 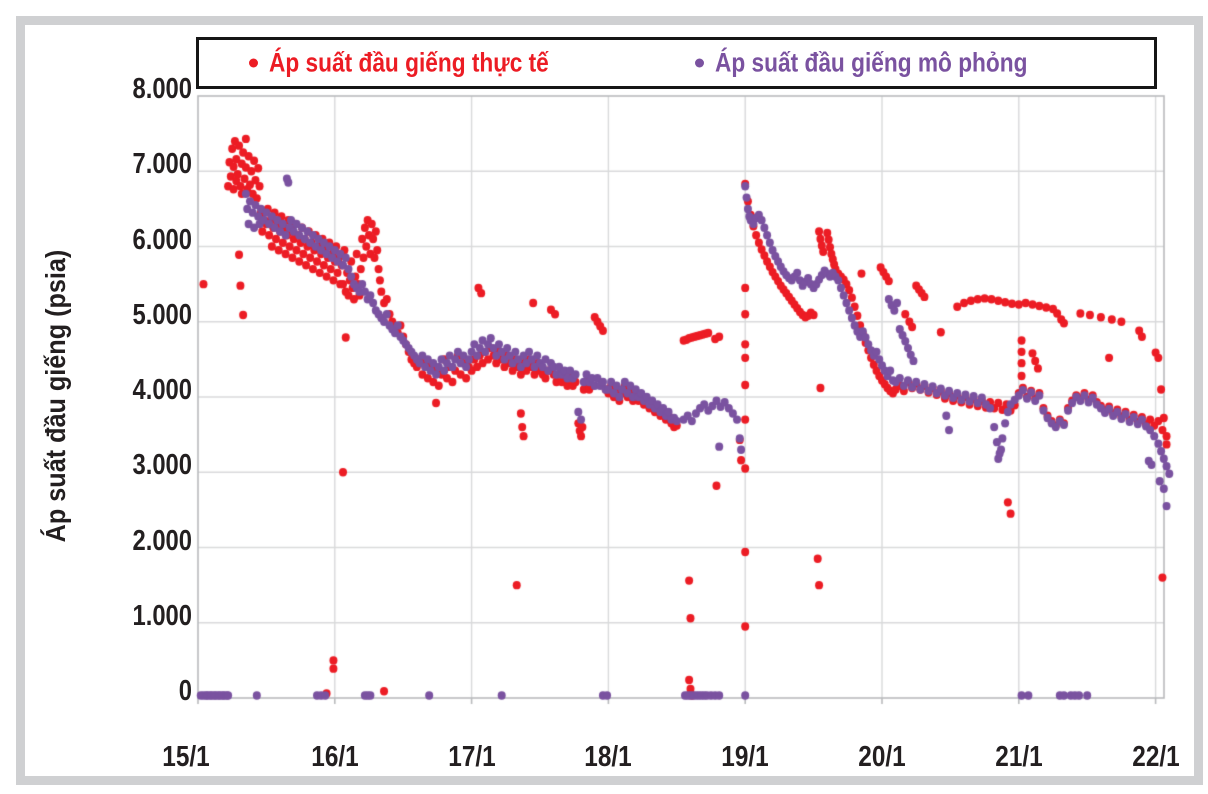 What do you see at coordinates (1019, 757) in the screenshot?
I see `x-tick-label: 21/1` at bounding box center [1019, 757].